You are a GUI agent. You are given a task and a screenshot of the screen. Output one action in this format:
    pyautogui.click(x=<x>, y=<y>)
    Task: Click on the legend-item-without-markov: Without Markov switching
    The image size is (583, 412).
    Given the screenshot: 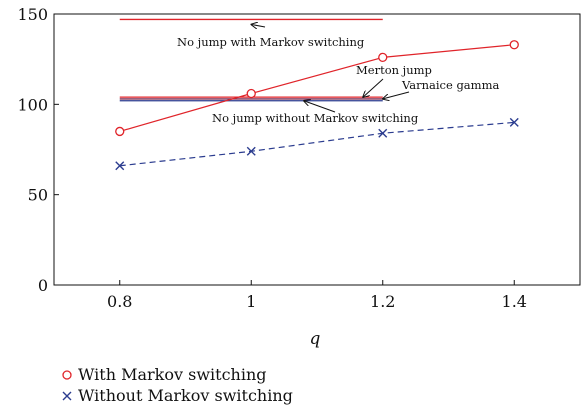 What is the action you would take?
    pyautogui.click(x=174, y=395)
    